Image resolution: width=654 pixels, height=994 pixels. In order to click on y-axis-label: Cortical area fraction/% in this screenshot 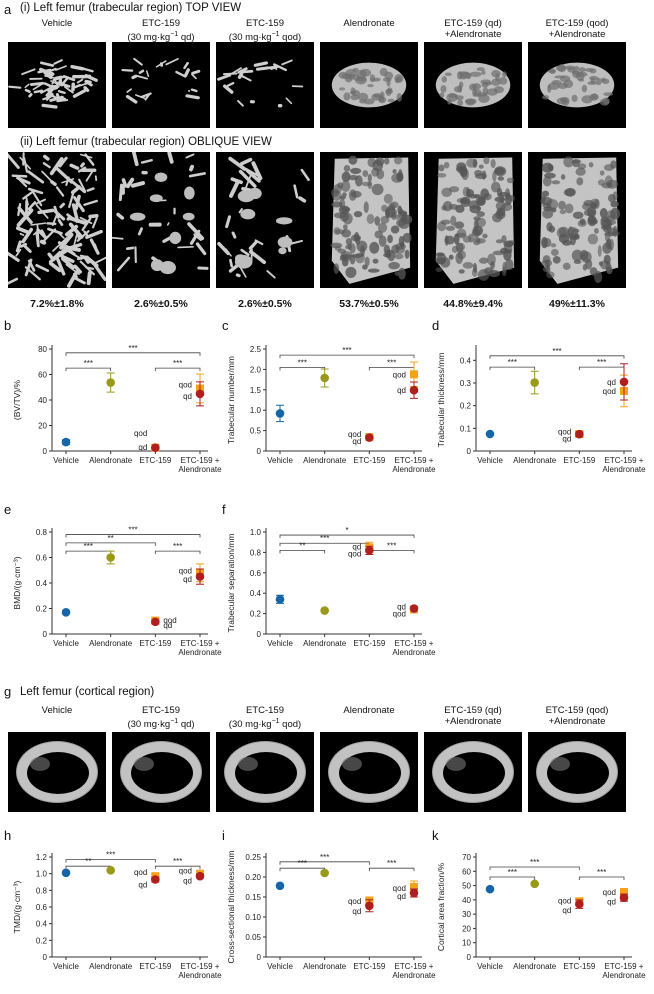, I will do `click(441, 906)`.